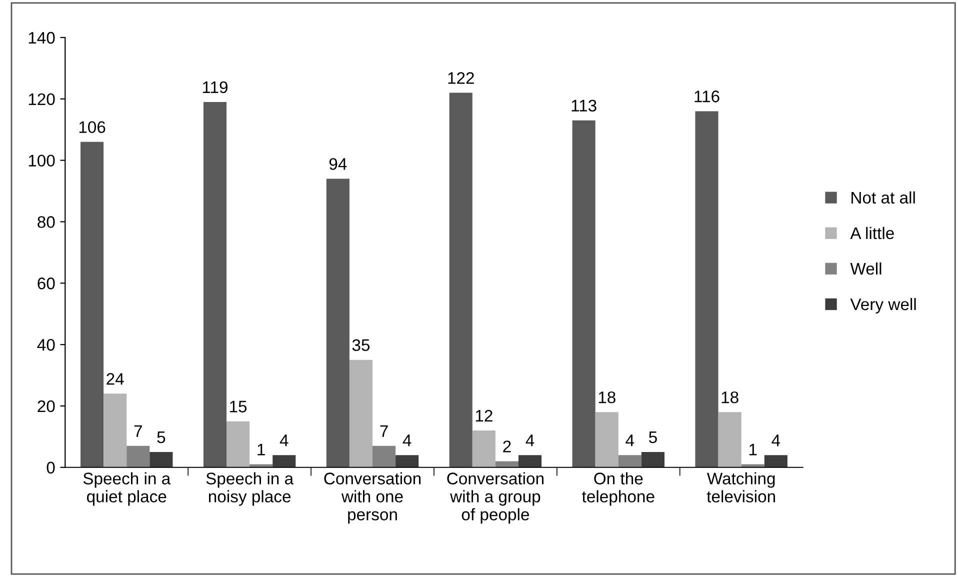  What do you see at coordinates (707, 96) in the screenshot?
I see `data-label: 116` at bounding box center [707, 96].